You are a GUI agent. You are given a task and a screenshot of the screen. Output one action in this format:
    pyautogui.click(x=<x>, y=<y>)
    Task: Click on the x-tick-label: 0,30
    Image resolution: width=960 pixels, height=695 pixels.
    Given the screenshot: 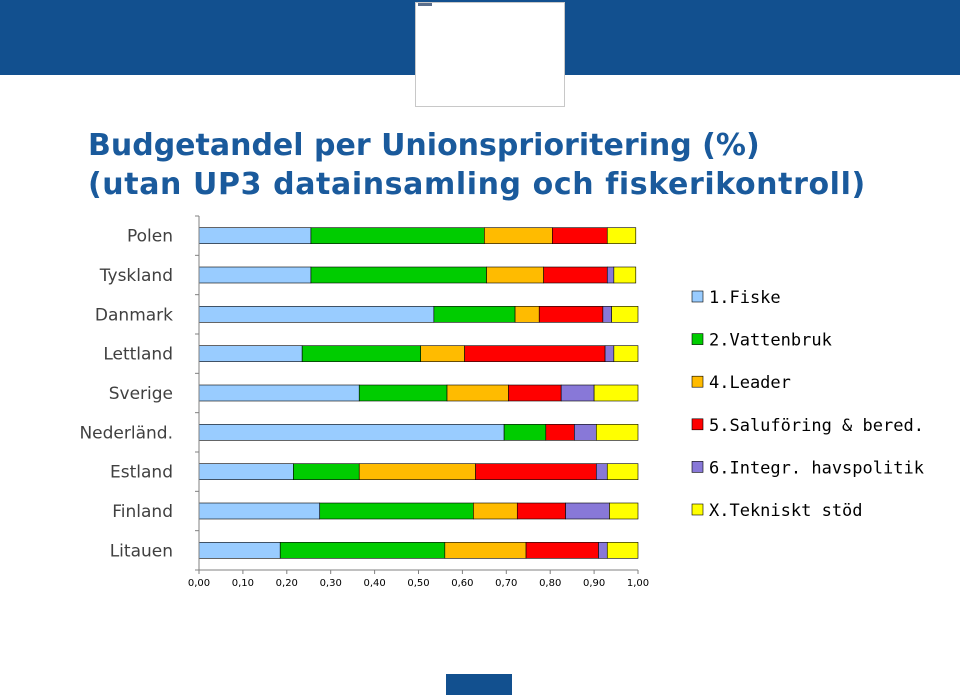 What is the action you would take?
    pyautogui.click(x=331, y=583)
    